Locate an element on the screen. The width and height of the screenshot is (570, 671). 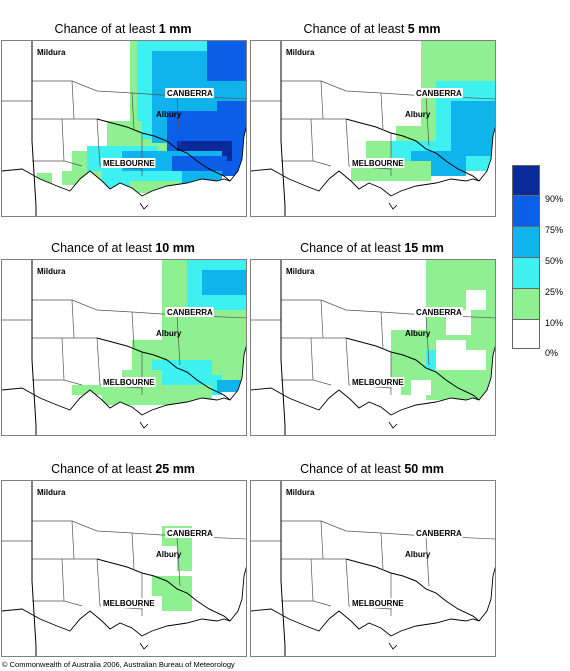
legend-label-0: 0% is located at coordinates (552, 353).